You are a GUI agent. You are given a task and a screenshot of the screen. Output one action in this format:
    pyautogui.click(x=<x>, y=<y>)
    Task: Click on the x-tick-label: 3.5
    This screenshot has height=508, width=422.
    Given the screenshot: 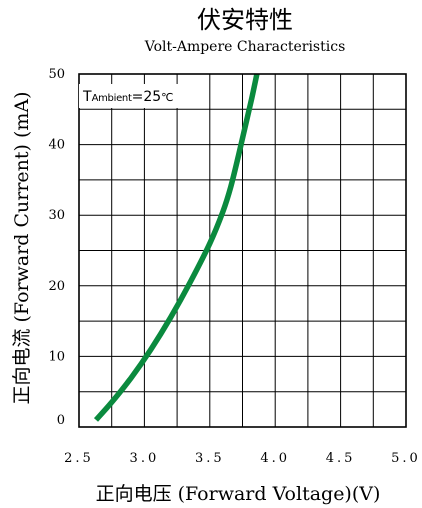 What is the action you would take?
    pyautogui.click(x=210, y=458)
    